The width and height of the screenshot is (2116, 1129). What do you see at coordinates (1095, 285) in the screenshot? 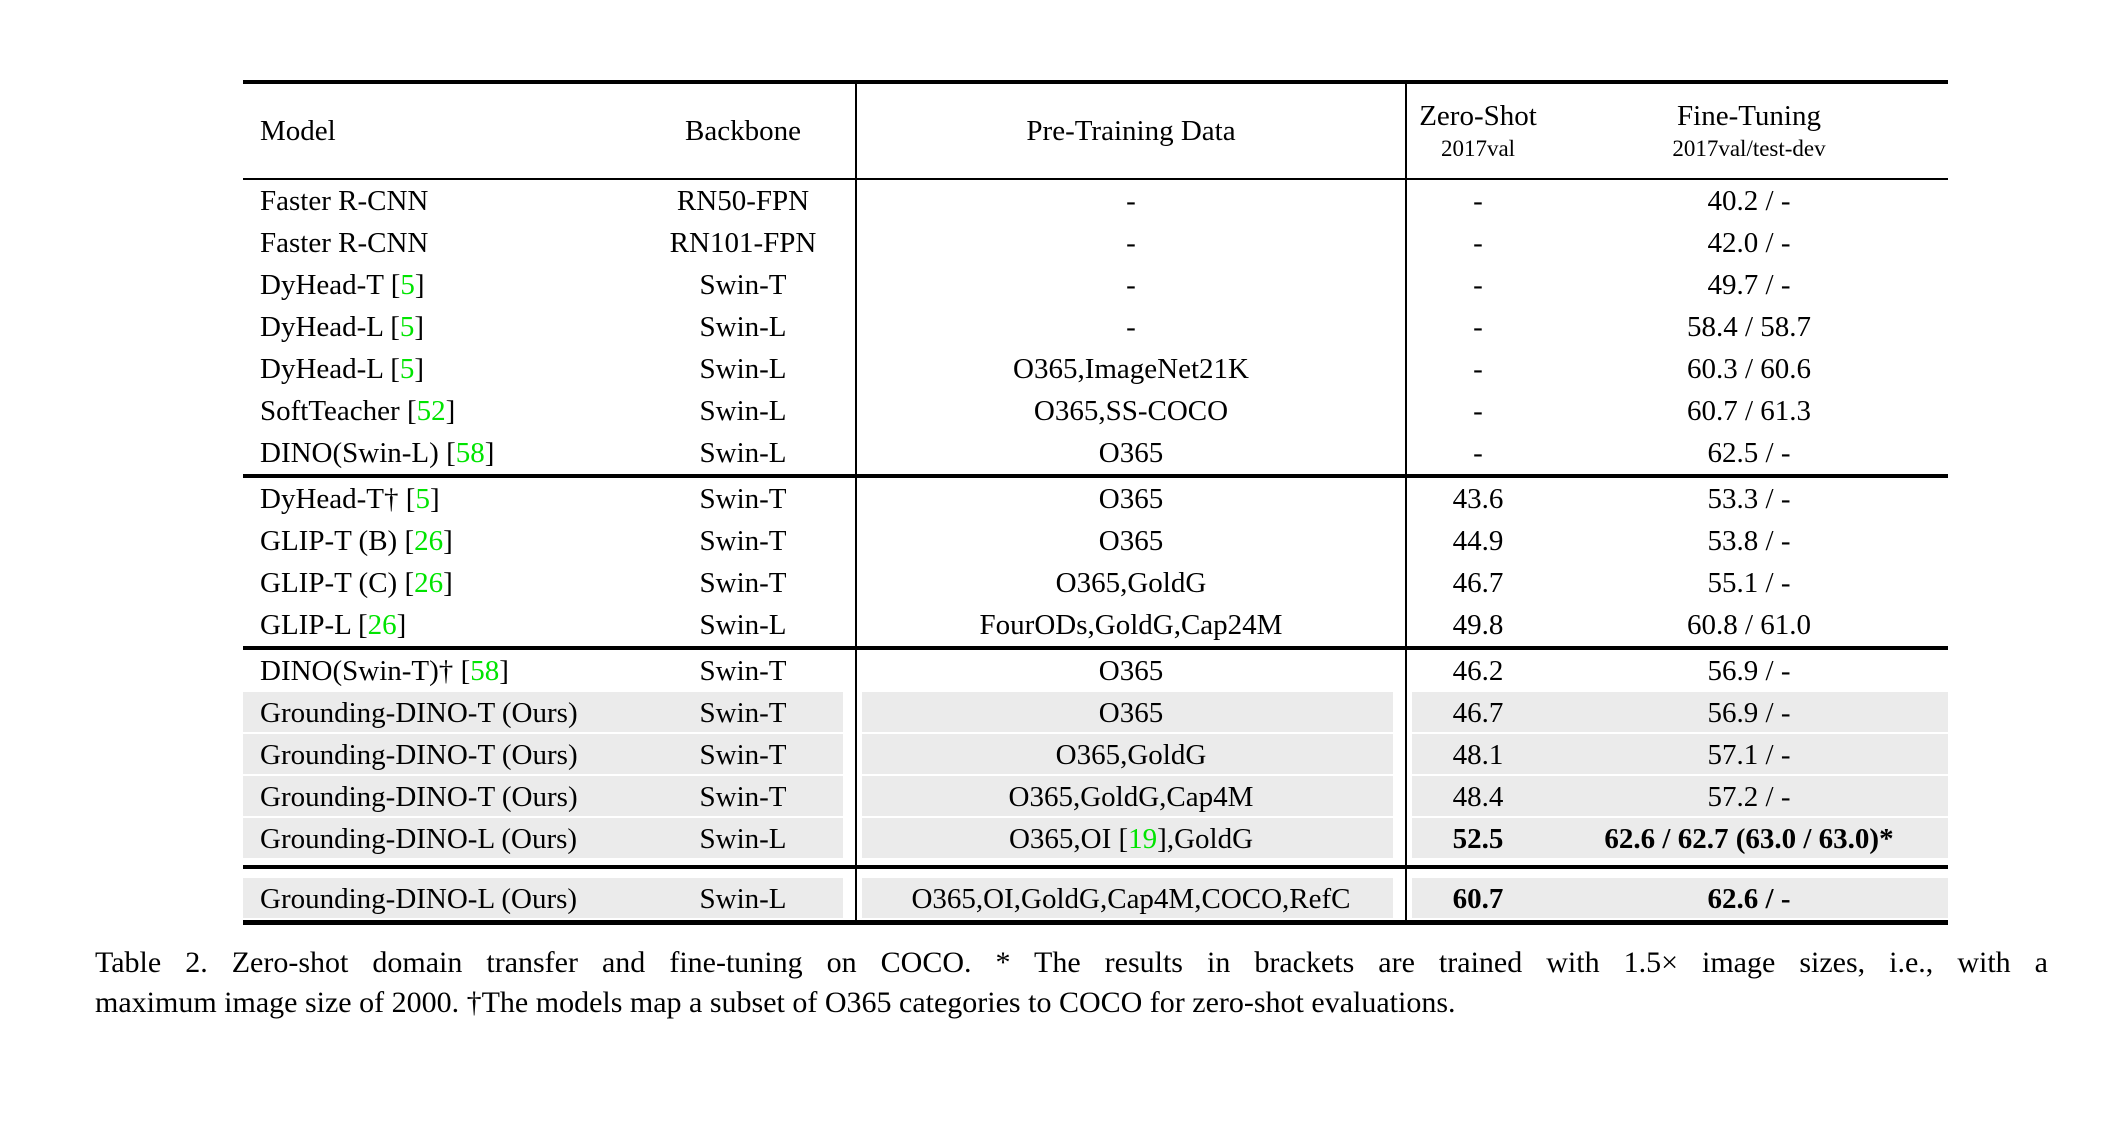
I see `table-row: DyHead-T [5] Swin-T - - 49.7 / -` at bounding box center [1095, 285].